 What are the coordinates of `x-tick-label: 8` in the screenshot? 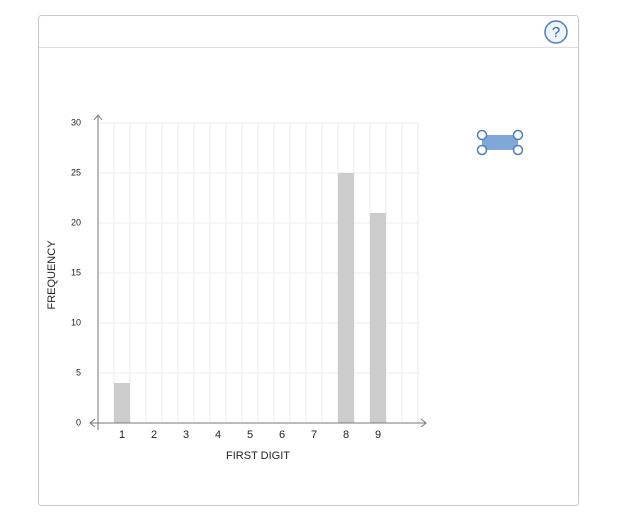 It's located at (346, 435).